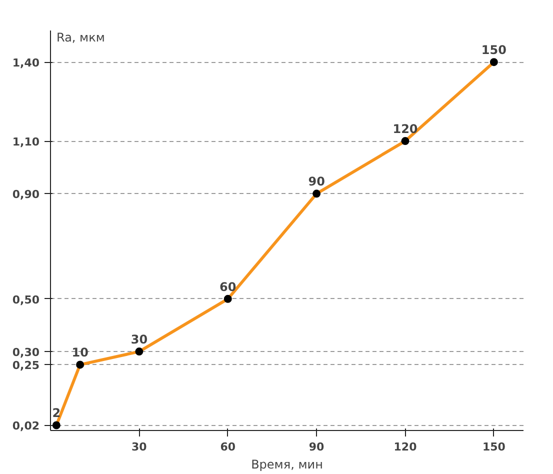  I want to click on y-tick-label: 1,10, so click(26, 142).